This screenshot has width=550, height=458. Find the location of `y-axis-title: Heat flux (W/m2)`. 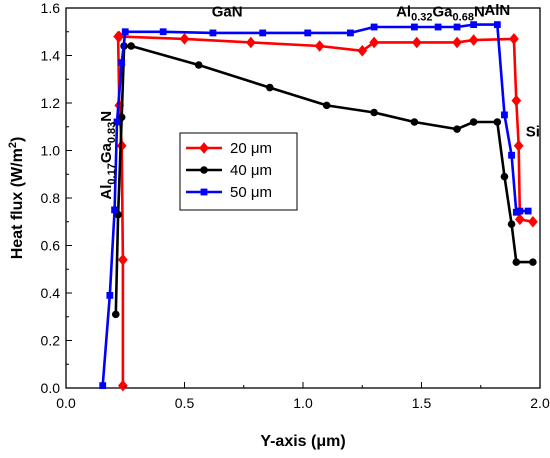

y-axis-title: Heat flux (W/m2) is located at coordinates (16, 198).